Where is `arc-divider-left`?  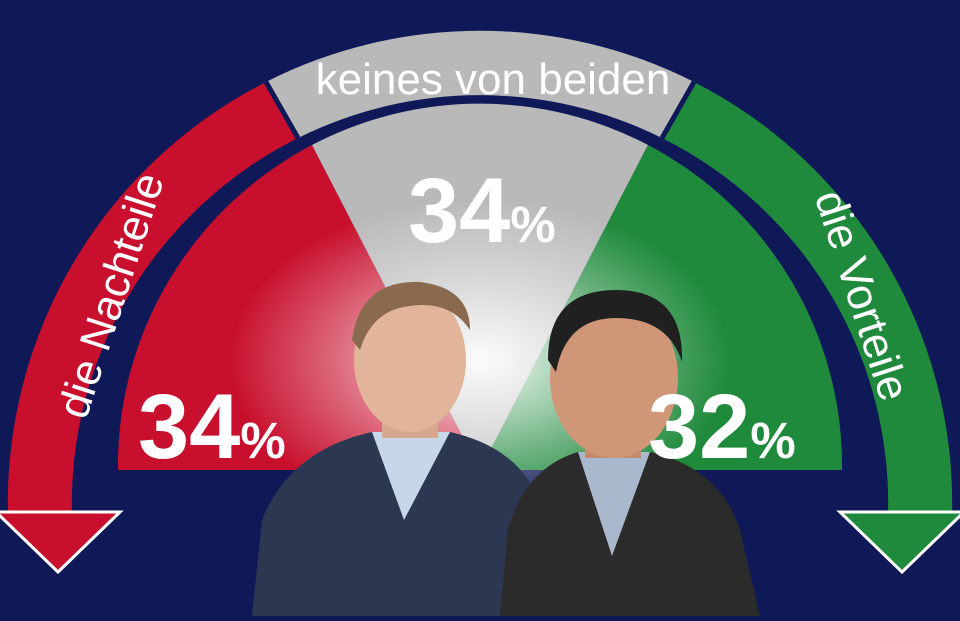
arc-divider-left is located at coordinates (282, 110).